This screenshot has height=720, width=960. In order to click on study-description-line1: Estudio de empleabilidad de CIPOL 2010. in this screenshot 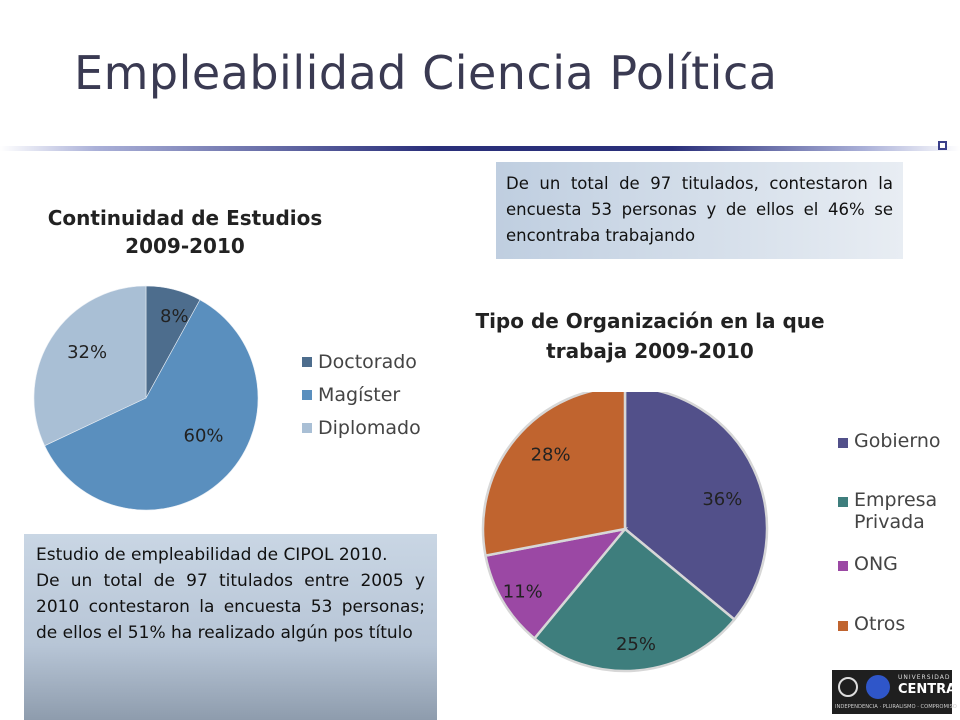, I will do `click(212, 555)`.